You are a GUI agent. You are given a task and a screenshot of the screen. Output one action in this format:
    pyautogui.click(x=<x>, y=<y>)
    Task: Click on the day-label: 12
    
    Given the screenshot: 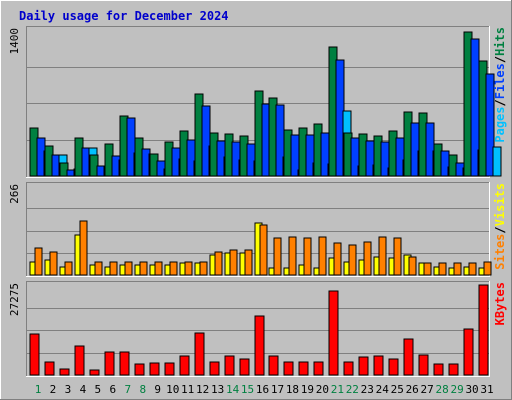 What is the action you would take?
    pyautogui.click(x=202, y=389)
    